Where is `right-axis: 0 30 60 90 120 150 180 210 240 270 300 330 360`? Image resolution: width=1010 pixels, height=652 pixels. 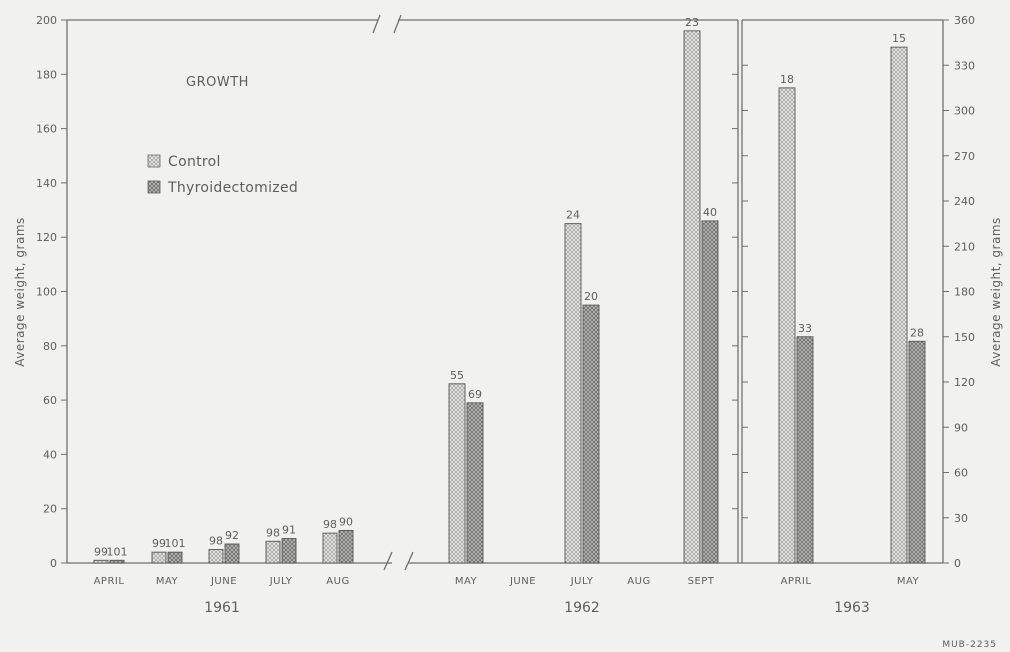 right-axis: 0 30 60 90 120 150 180 210 240 270 300 330 360 is located at coordinates (959, 292).